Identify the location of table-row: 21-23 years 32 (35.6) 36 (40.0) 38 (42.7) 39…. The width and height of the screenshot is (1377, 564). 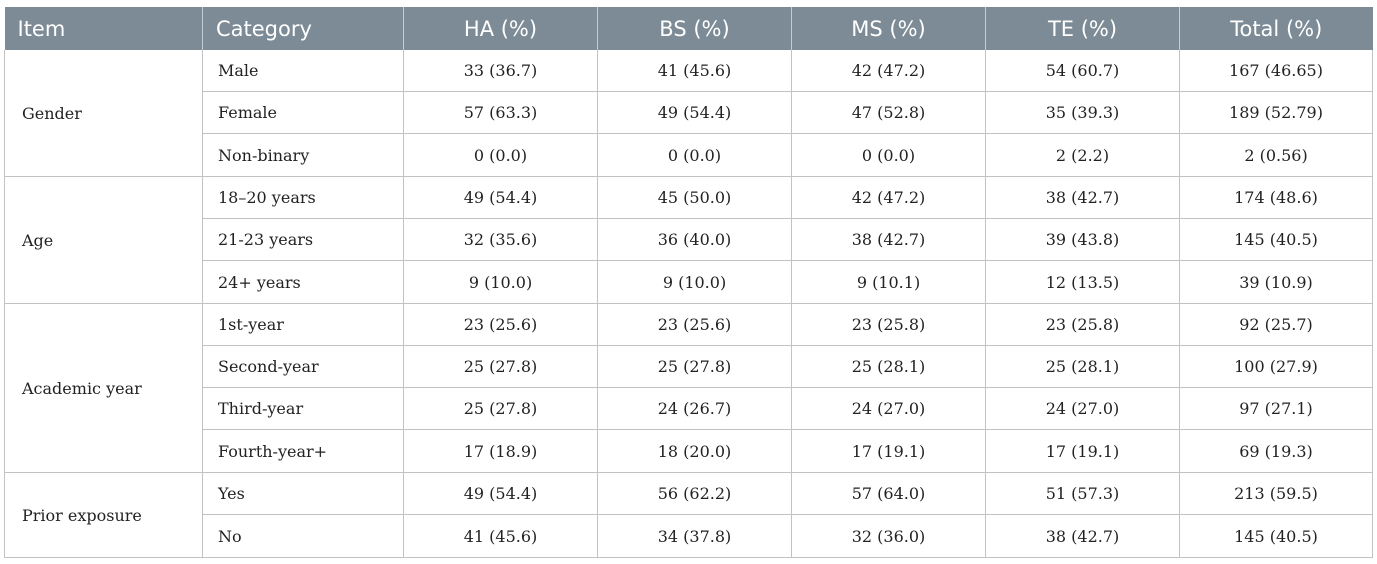
(689, 239).